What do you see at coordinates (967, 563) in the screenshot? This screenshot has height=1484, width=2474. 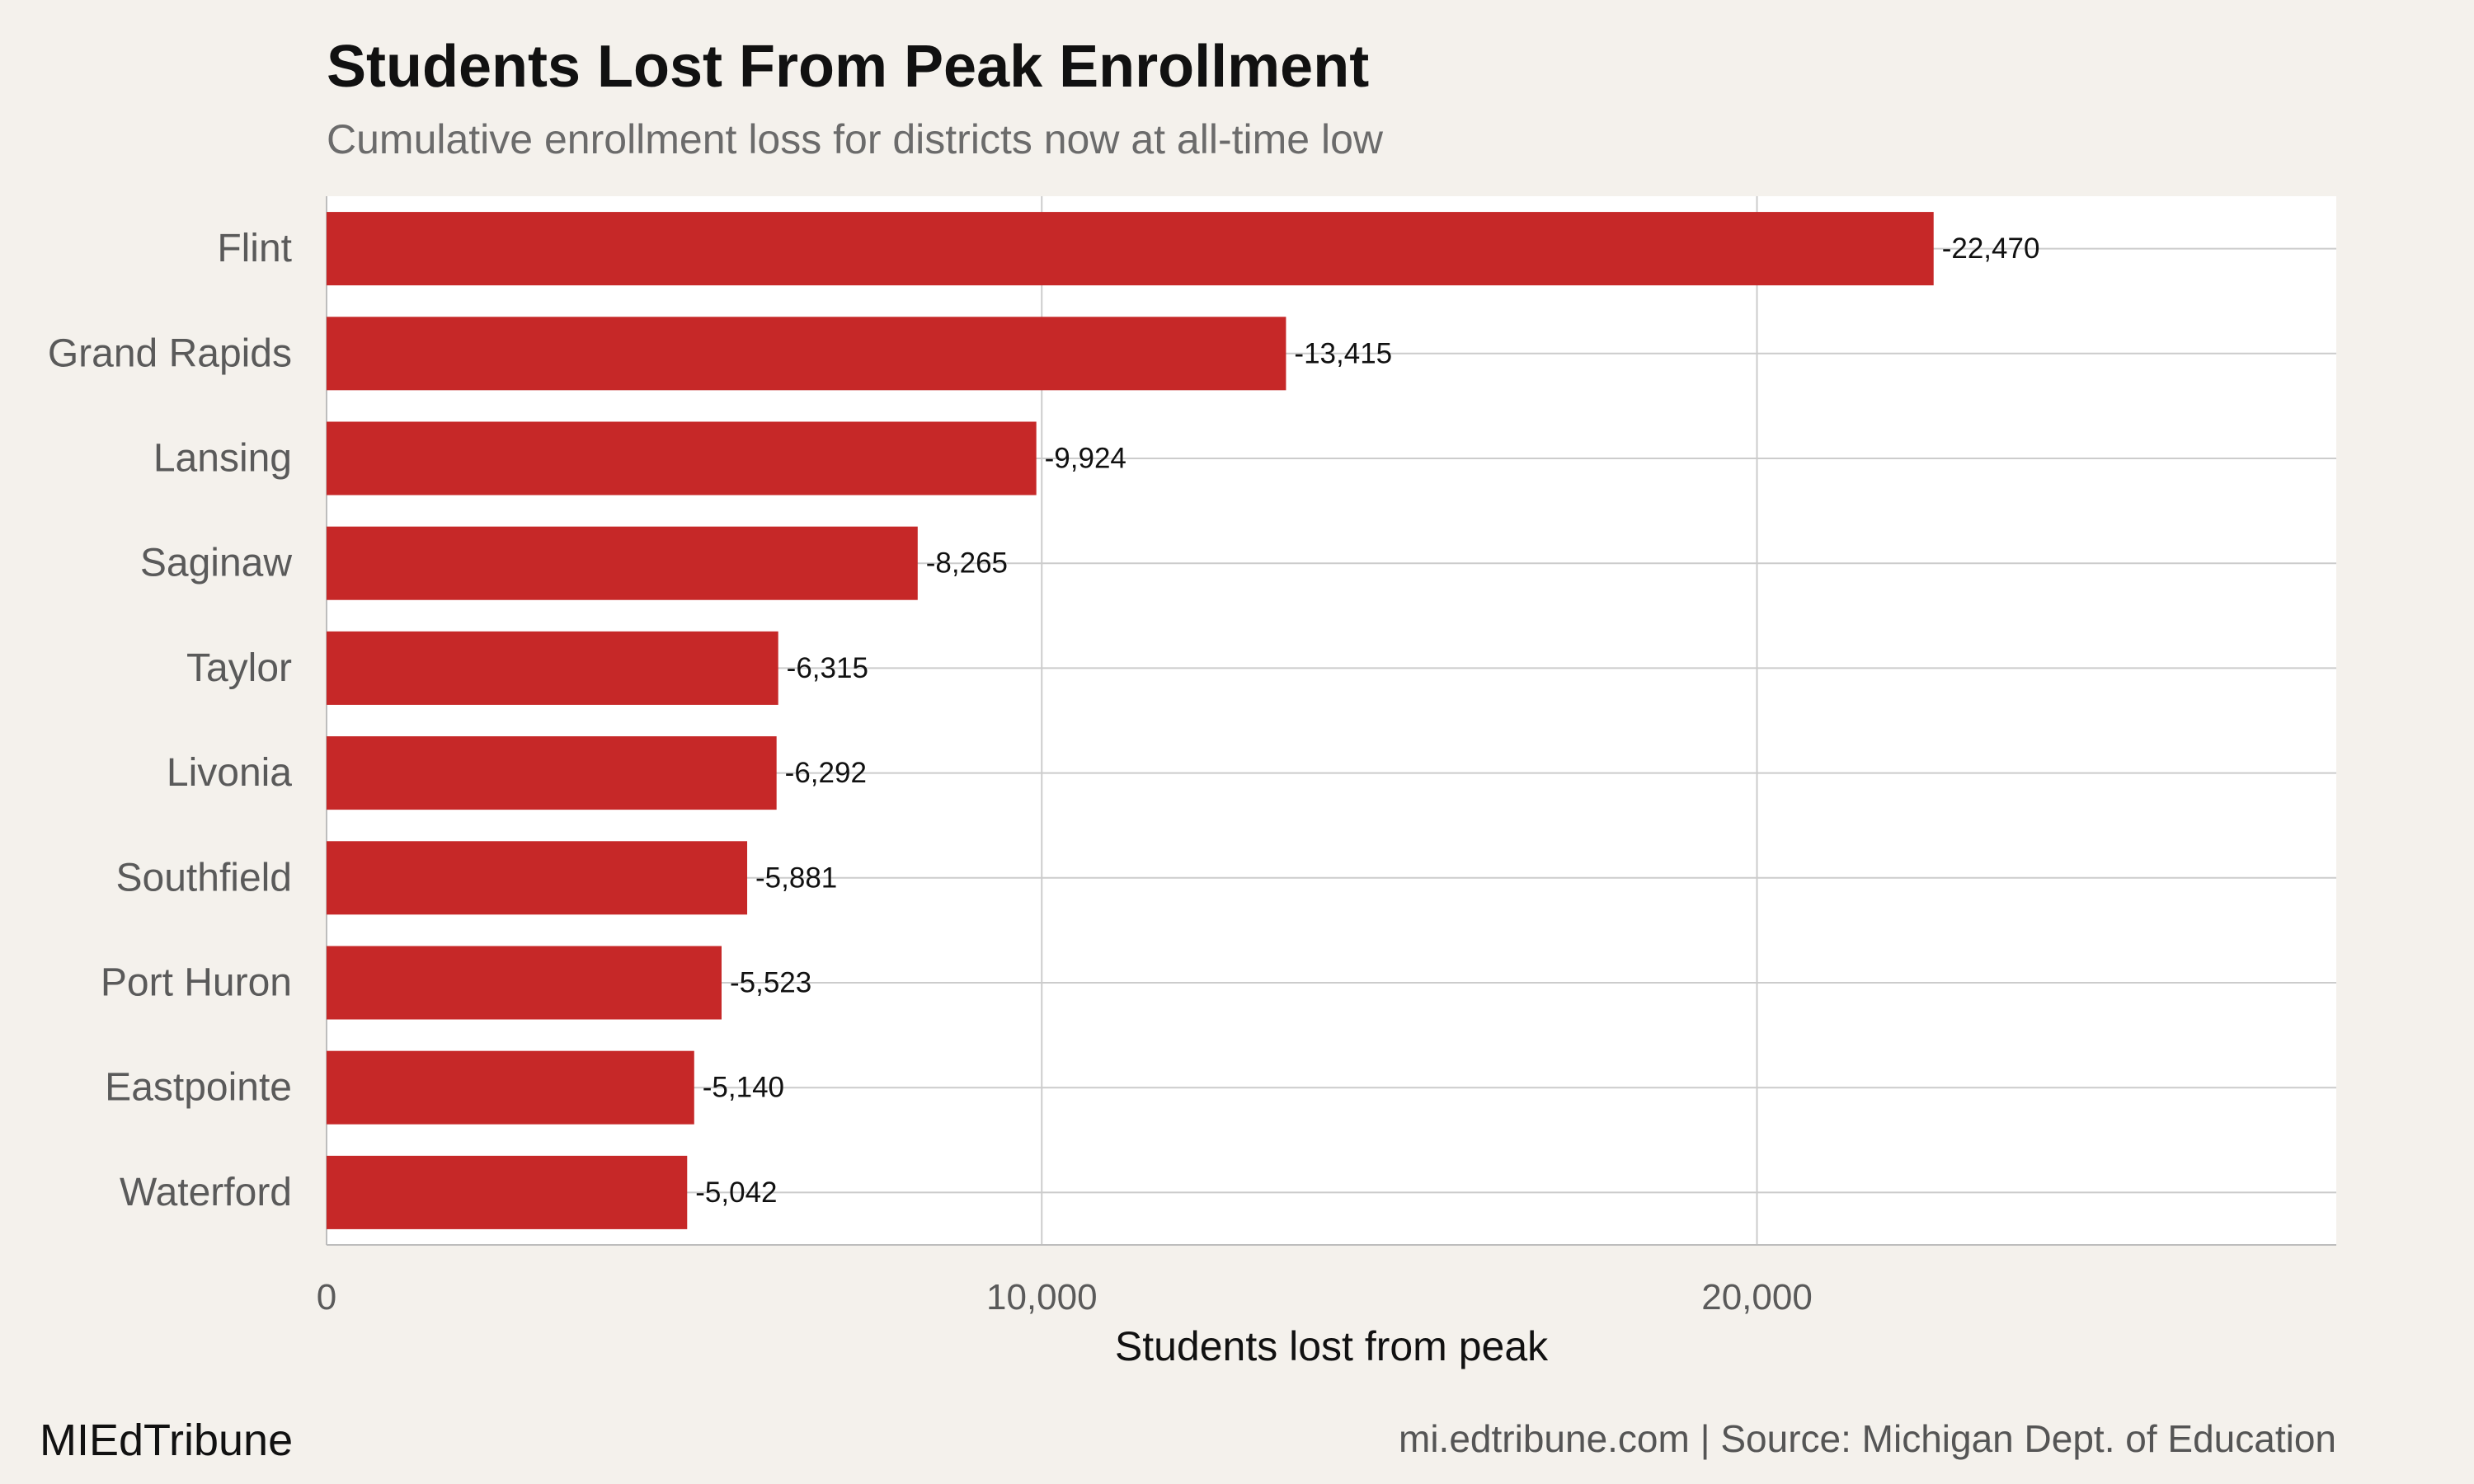 I see `data-label-3: -8,265` at bounding box center [967, 563].